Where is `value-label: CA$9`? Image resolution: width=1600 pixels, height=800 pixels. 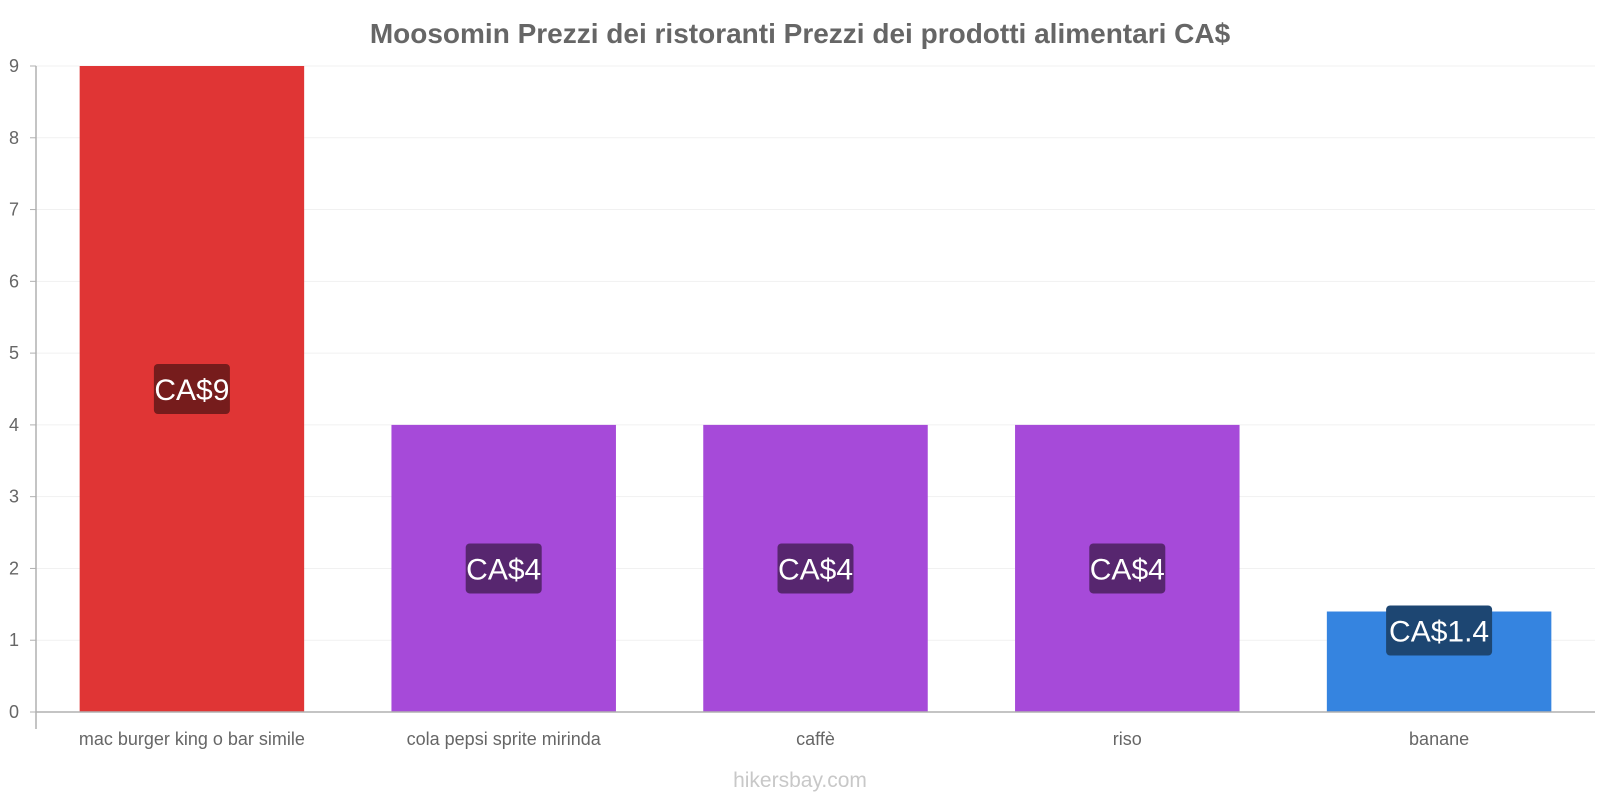
value-label: CA$9 is located at coordinates (191, 390).